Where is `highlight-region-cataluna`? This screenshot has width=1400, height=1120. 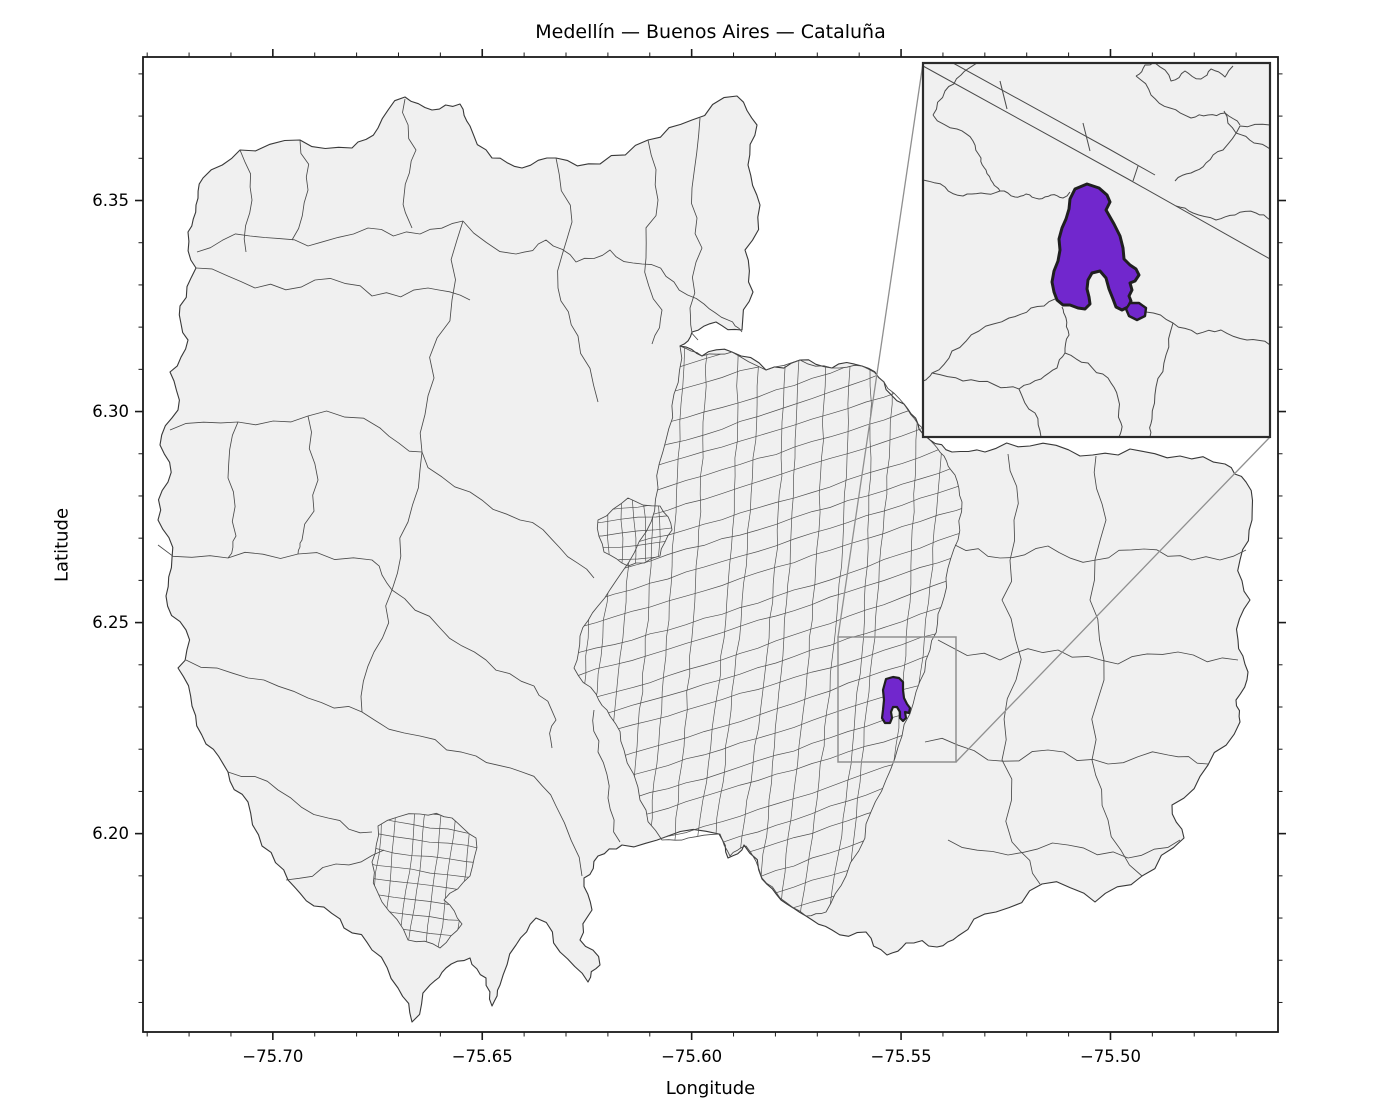
highlight-region-cataluna is located at coordinates (896, 700).